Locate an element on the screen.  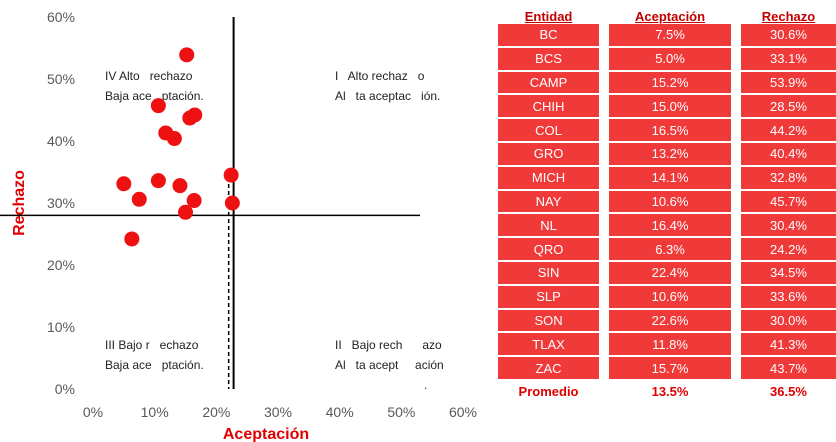
x-tick-label: 0% is located at coordinates (93, 412).